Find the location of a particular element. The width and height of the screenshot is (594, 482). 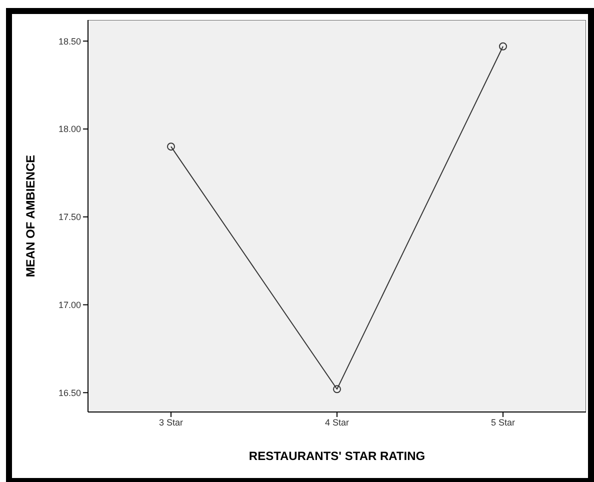

x-tick-label: 4 Star is located at coordinates (337, 422).